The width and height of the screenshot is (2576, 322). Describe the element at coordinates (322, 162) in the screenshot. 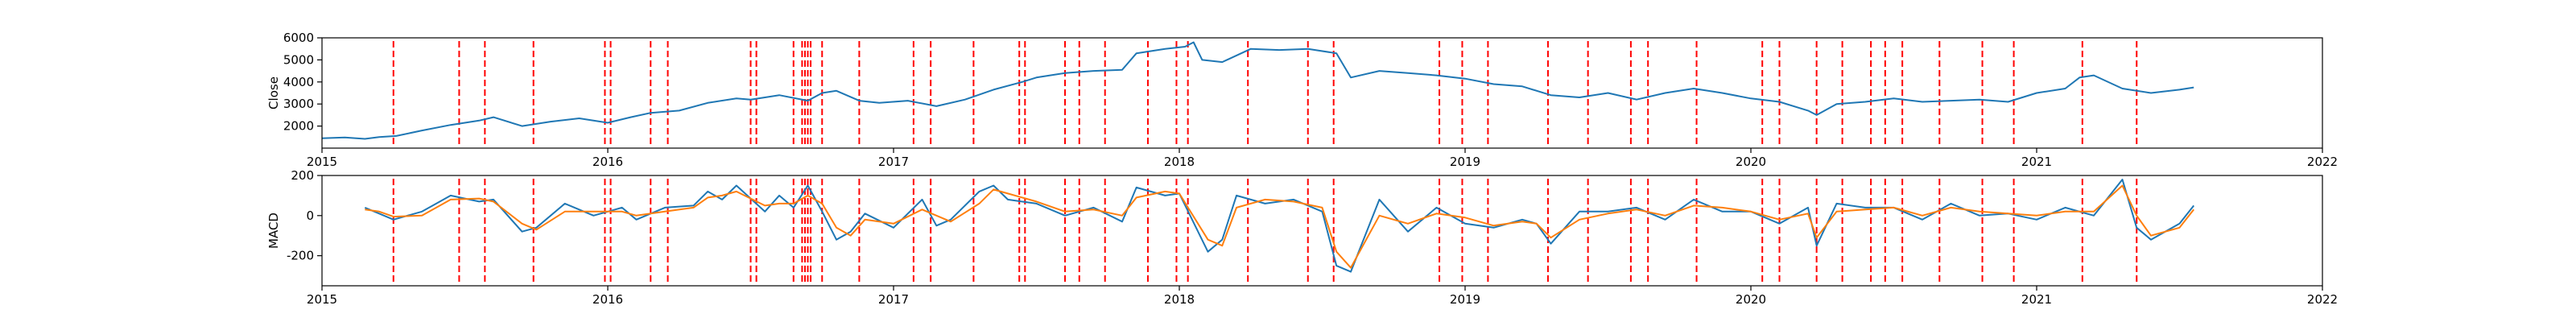

I see `close-x-tick-label: 2015` at that location.